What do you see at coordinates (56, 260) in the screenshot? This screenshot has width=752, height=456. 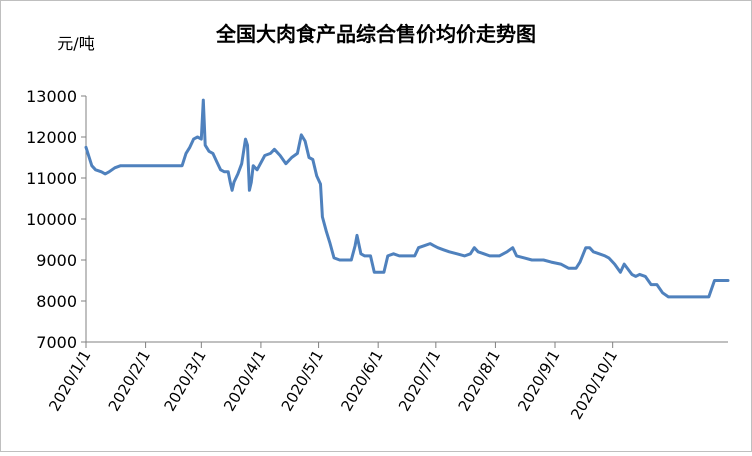 I see `y-tick-label: 9000` at bounding box center [56, 260].